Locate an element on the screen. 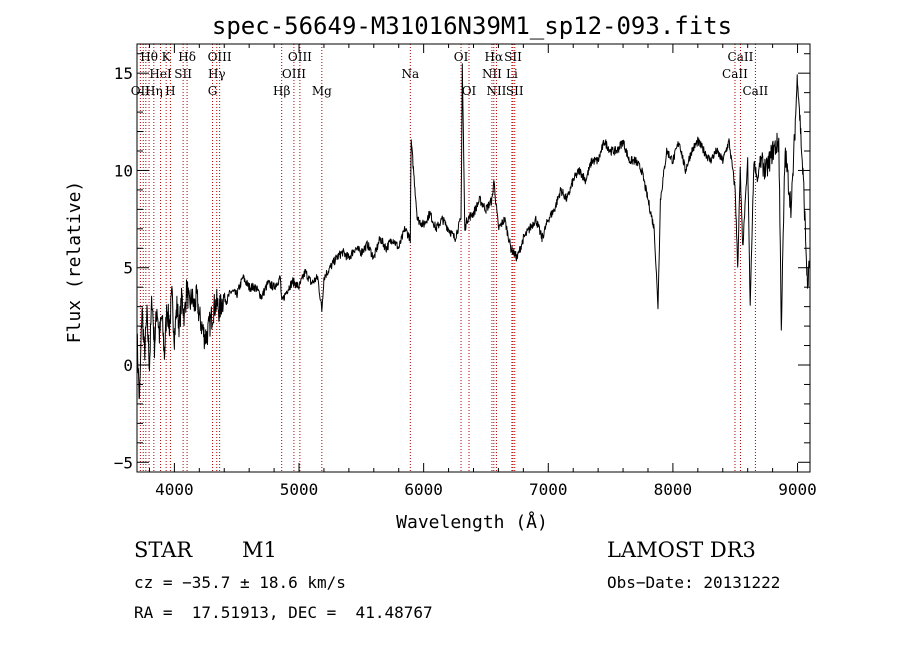  line-label-7: SII is located at coordinates (183, 74).